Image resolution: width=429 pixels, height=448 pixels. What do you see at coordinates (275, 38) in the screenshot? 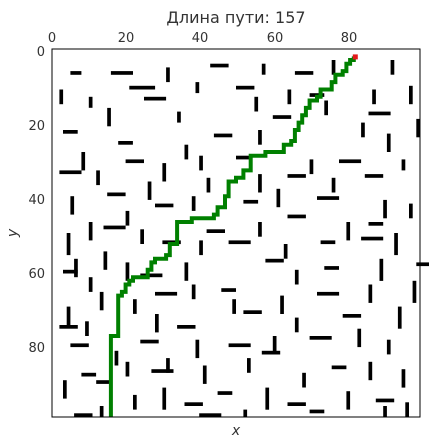
I see `x-tick-label: 60` at bounding box center [275, 38].